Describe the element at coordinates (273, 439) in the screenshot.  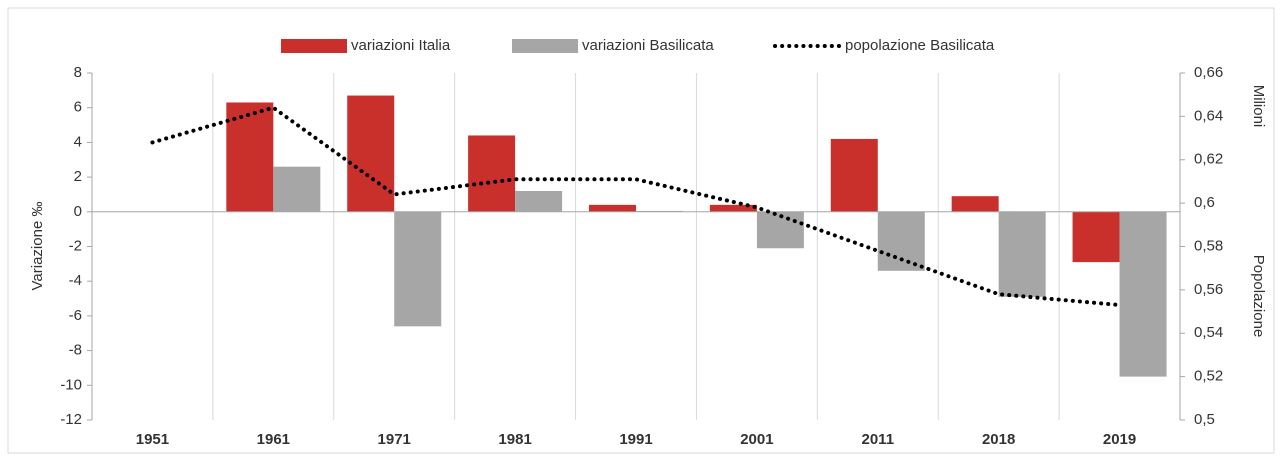
I see `x-tick-label: 1961` at that location.